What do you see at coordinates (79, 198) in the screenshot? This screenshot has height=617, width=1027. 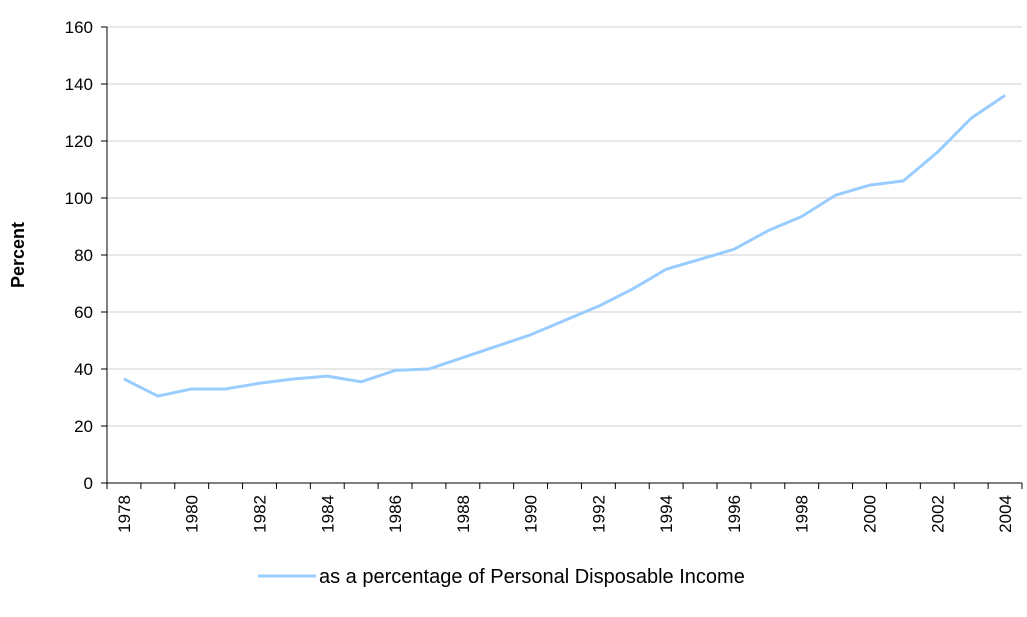 I see `y-tick-label: 100` at bounding box center [79, 198].